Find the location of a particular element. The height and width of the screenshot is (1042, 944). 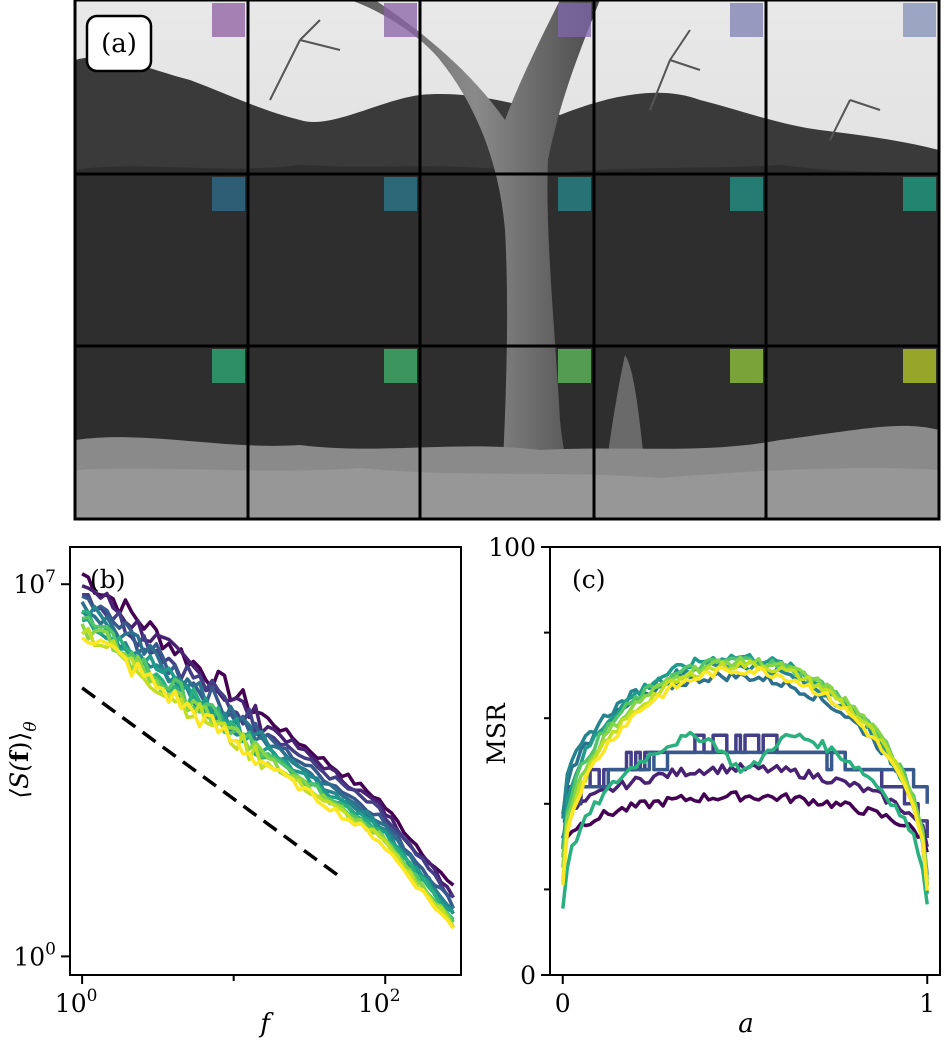

panel-c-ylabel: MSR is located at coordinates (496, 733).